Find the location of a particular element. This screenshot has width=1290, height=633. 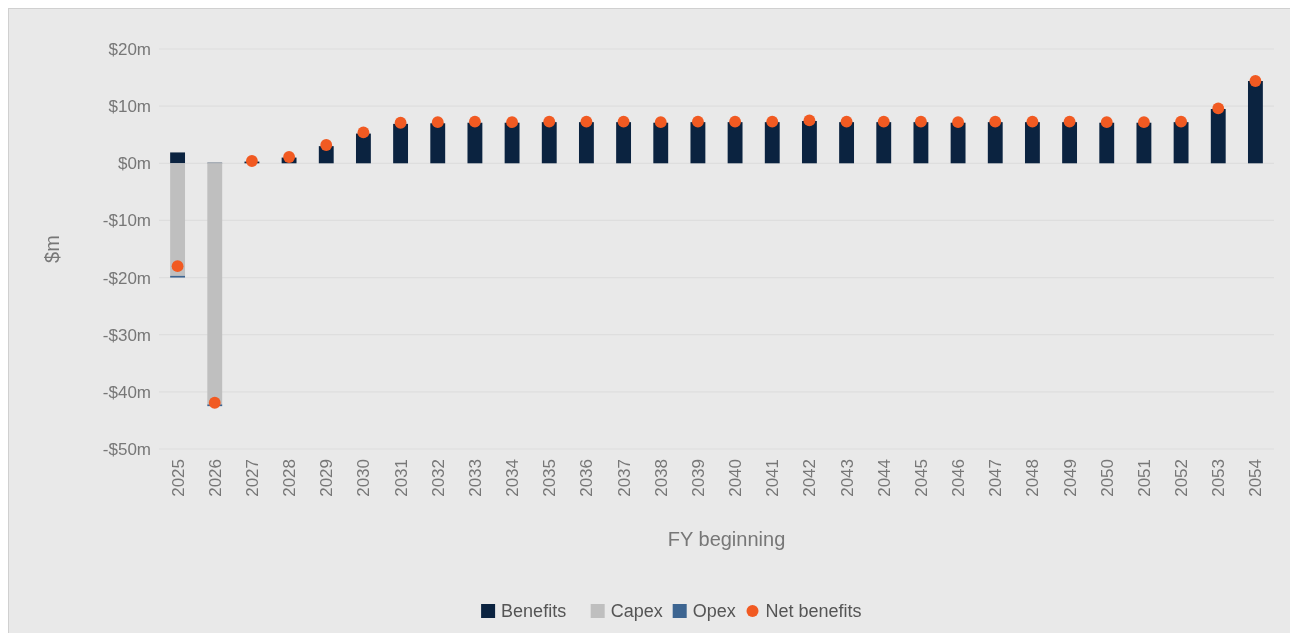

x-tick-label: 2035 is located at coordinates (550, 478).